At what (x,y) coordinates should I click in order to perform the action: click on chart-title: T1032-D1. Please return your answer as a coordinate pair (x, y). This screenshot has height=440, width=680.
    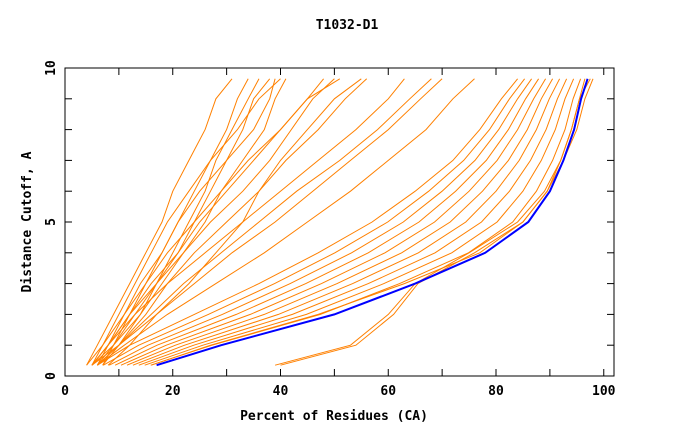
    Looking at the image, I should click on (347, 25).